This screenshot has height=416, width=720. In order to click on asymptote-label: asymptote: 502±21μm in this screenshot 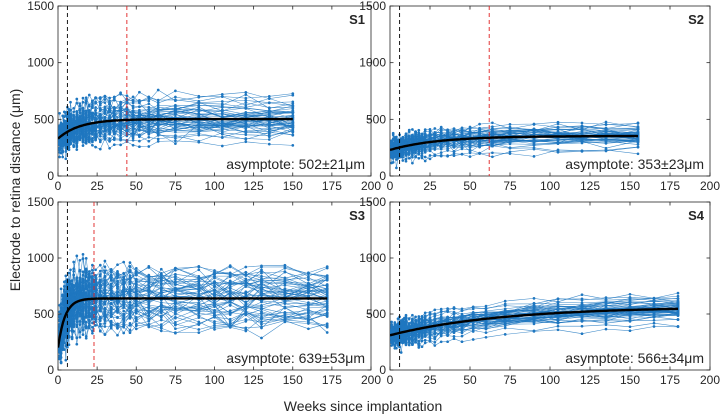, I will do `click(295, 164)`.